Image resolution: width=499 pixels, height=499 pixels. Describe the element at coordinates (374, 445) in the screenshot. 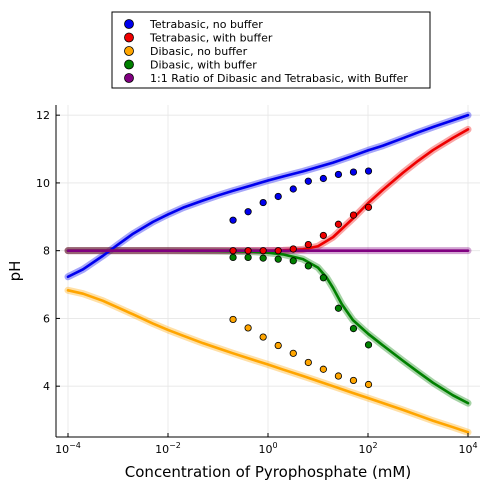

I see `x-tick-label-exponent: 2` at that location.